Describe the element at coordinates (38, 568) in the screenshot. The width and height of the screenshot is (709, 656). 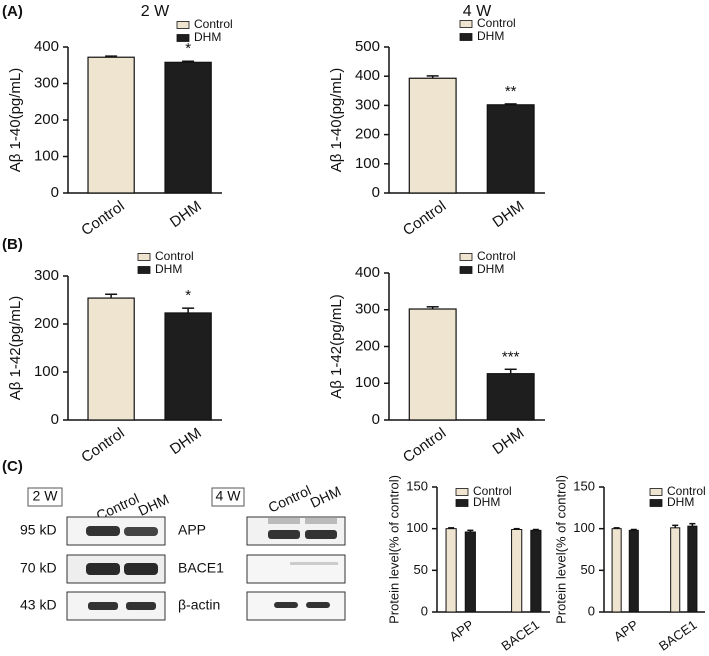
I see `size-label: 70 kD` at that location.